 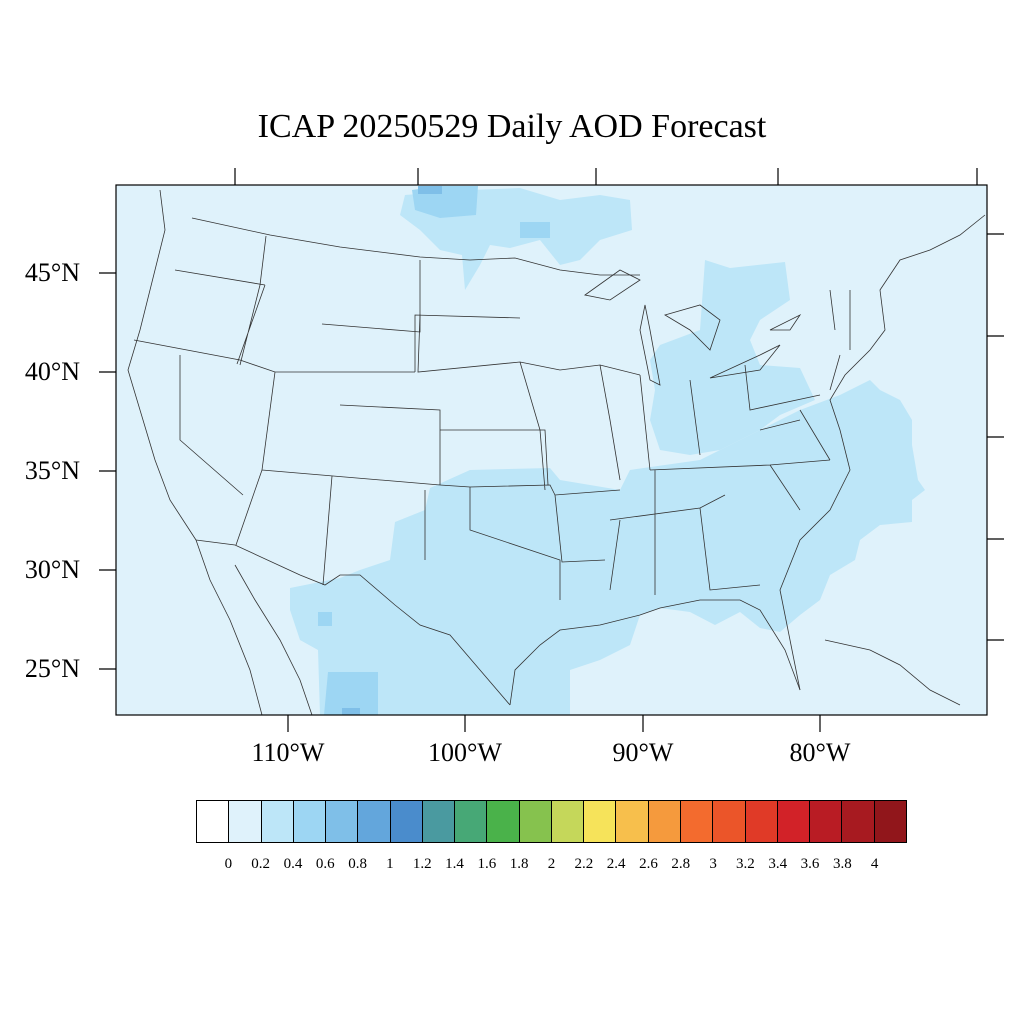 What do you see at coordinates (52, 569) in the screenshot?
I see `lat-label-30: 30°N` at bounding box center [52, 569].